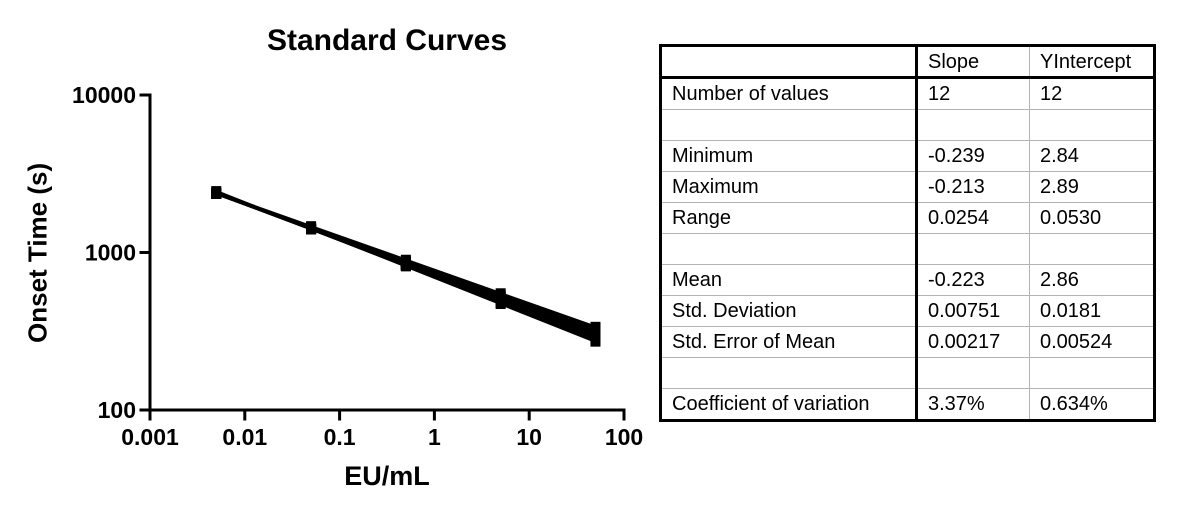 This screenshot has width=1200, height=526. I want to click on x-tick-label: 1, so click(434, 437).